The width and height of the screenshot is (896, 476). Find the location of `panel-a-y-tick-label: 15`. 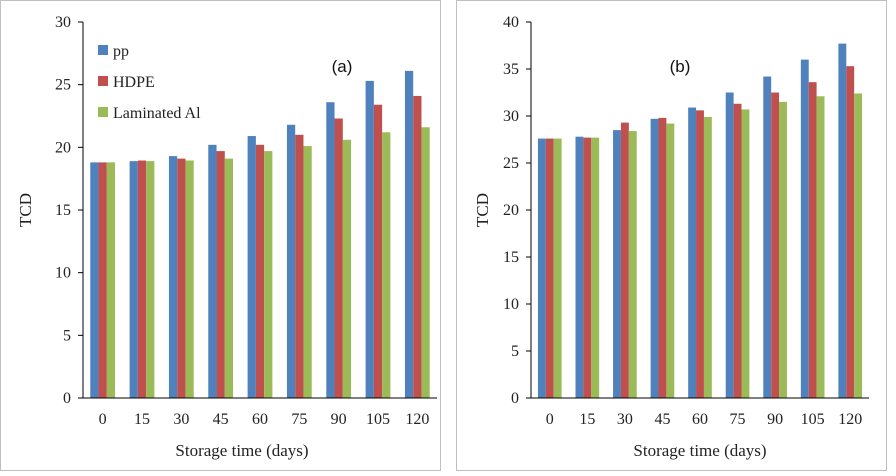

panel-a-y-tick-label: 15 is located at coordinates (63, 210).